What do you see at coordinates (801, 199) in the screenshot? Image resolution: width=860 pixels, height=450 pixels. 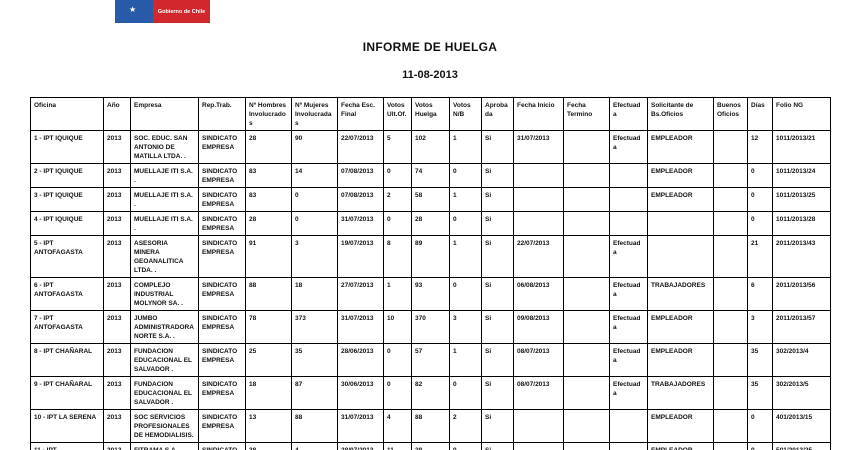 I see `table-cell: 1011/2013/25` at bounding box center [801, 199].